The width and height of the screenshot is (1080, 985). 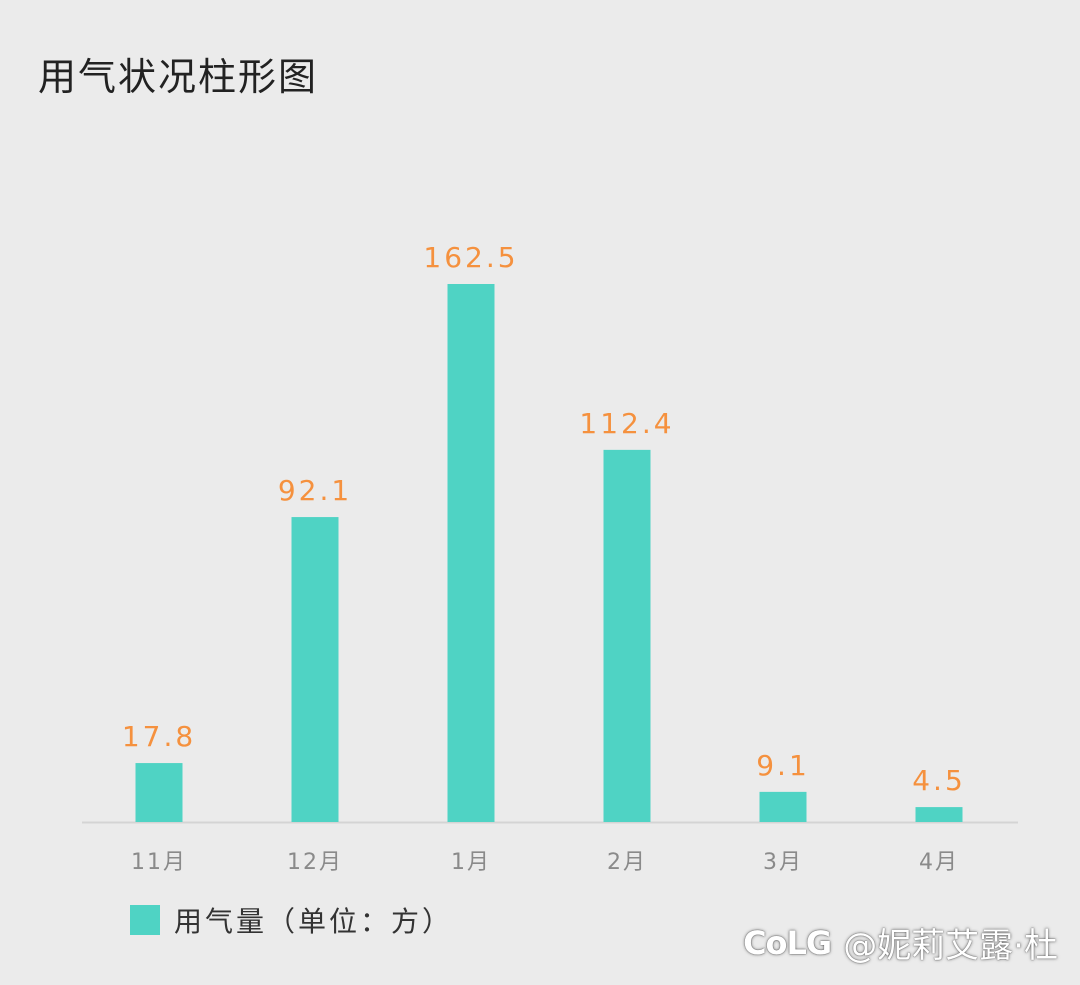 What do you see at coordinates (939, 862) in the screenshot?
I see `x-tick-label-6: 4月` at bounding box center [939, 862].